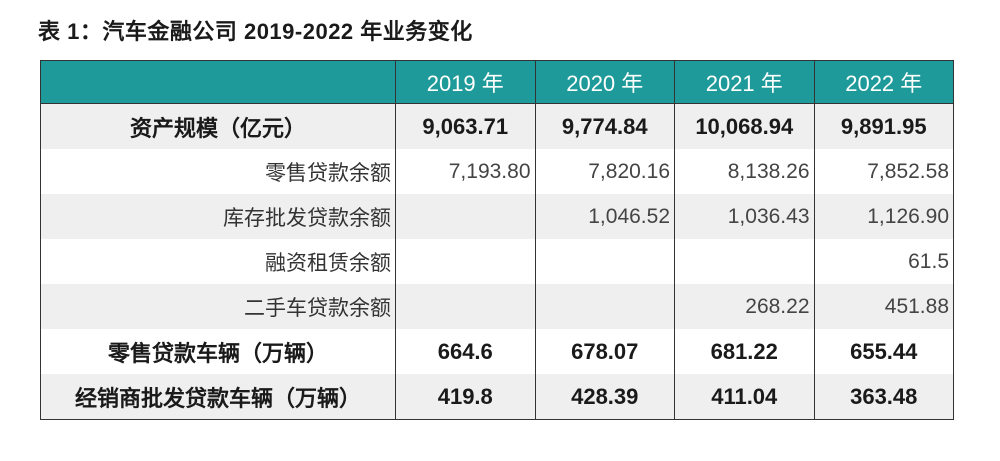  What do you see at coordinates (465, 351) in the screenshot?
I see `table-cell: 664.6` at bounding box center [465, 351].